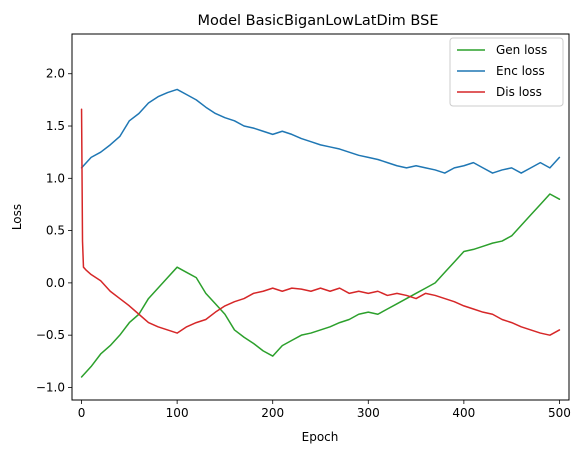 The image size is (578, 455). I want to click on legend-label: Dis loss, so click(519, 92).